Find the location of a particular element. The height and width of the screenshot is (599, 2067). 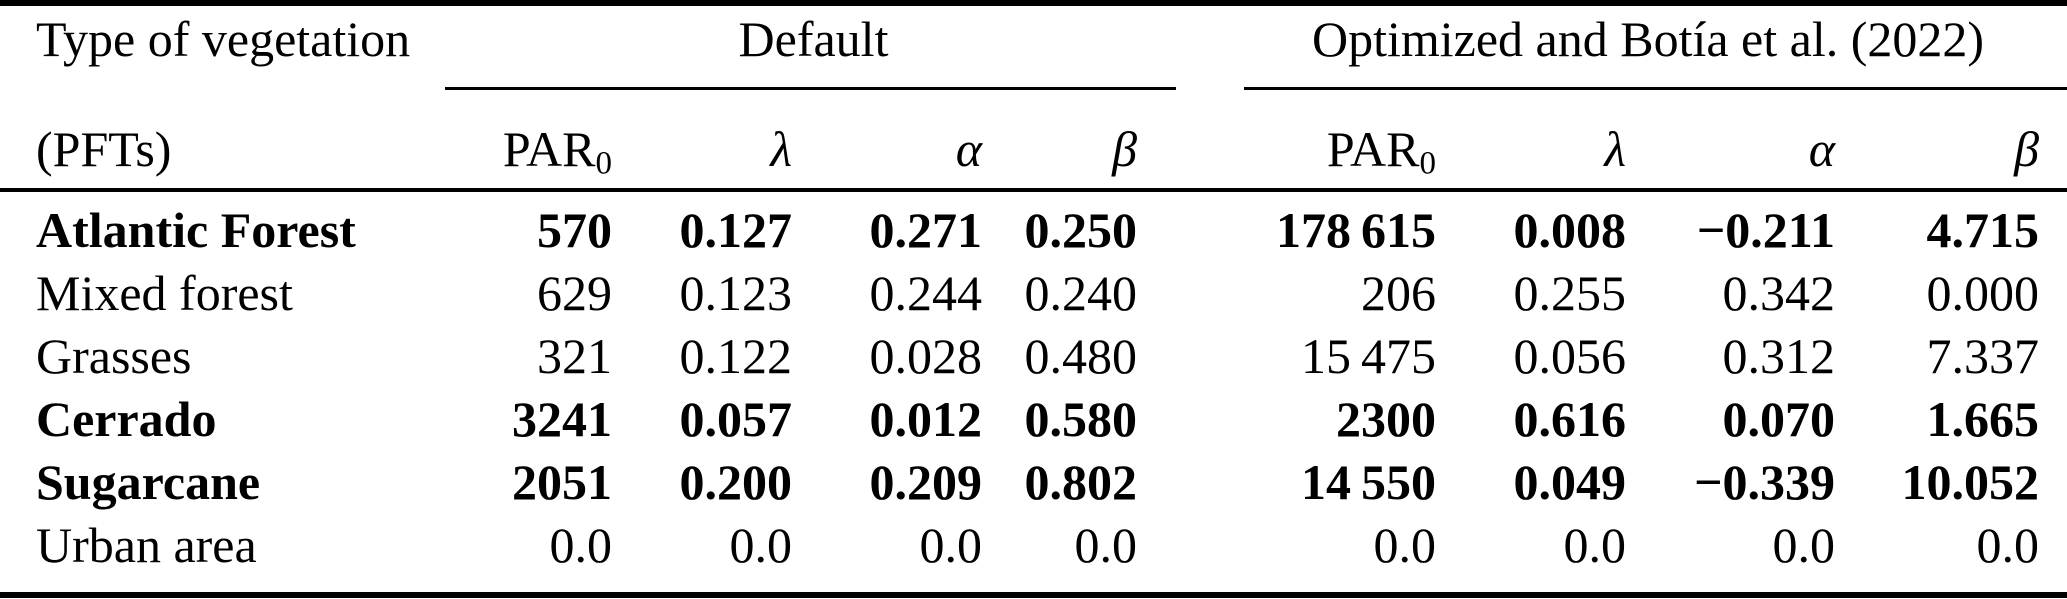

rule-optimized-group is located at coordinates (1655, 88).